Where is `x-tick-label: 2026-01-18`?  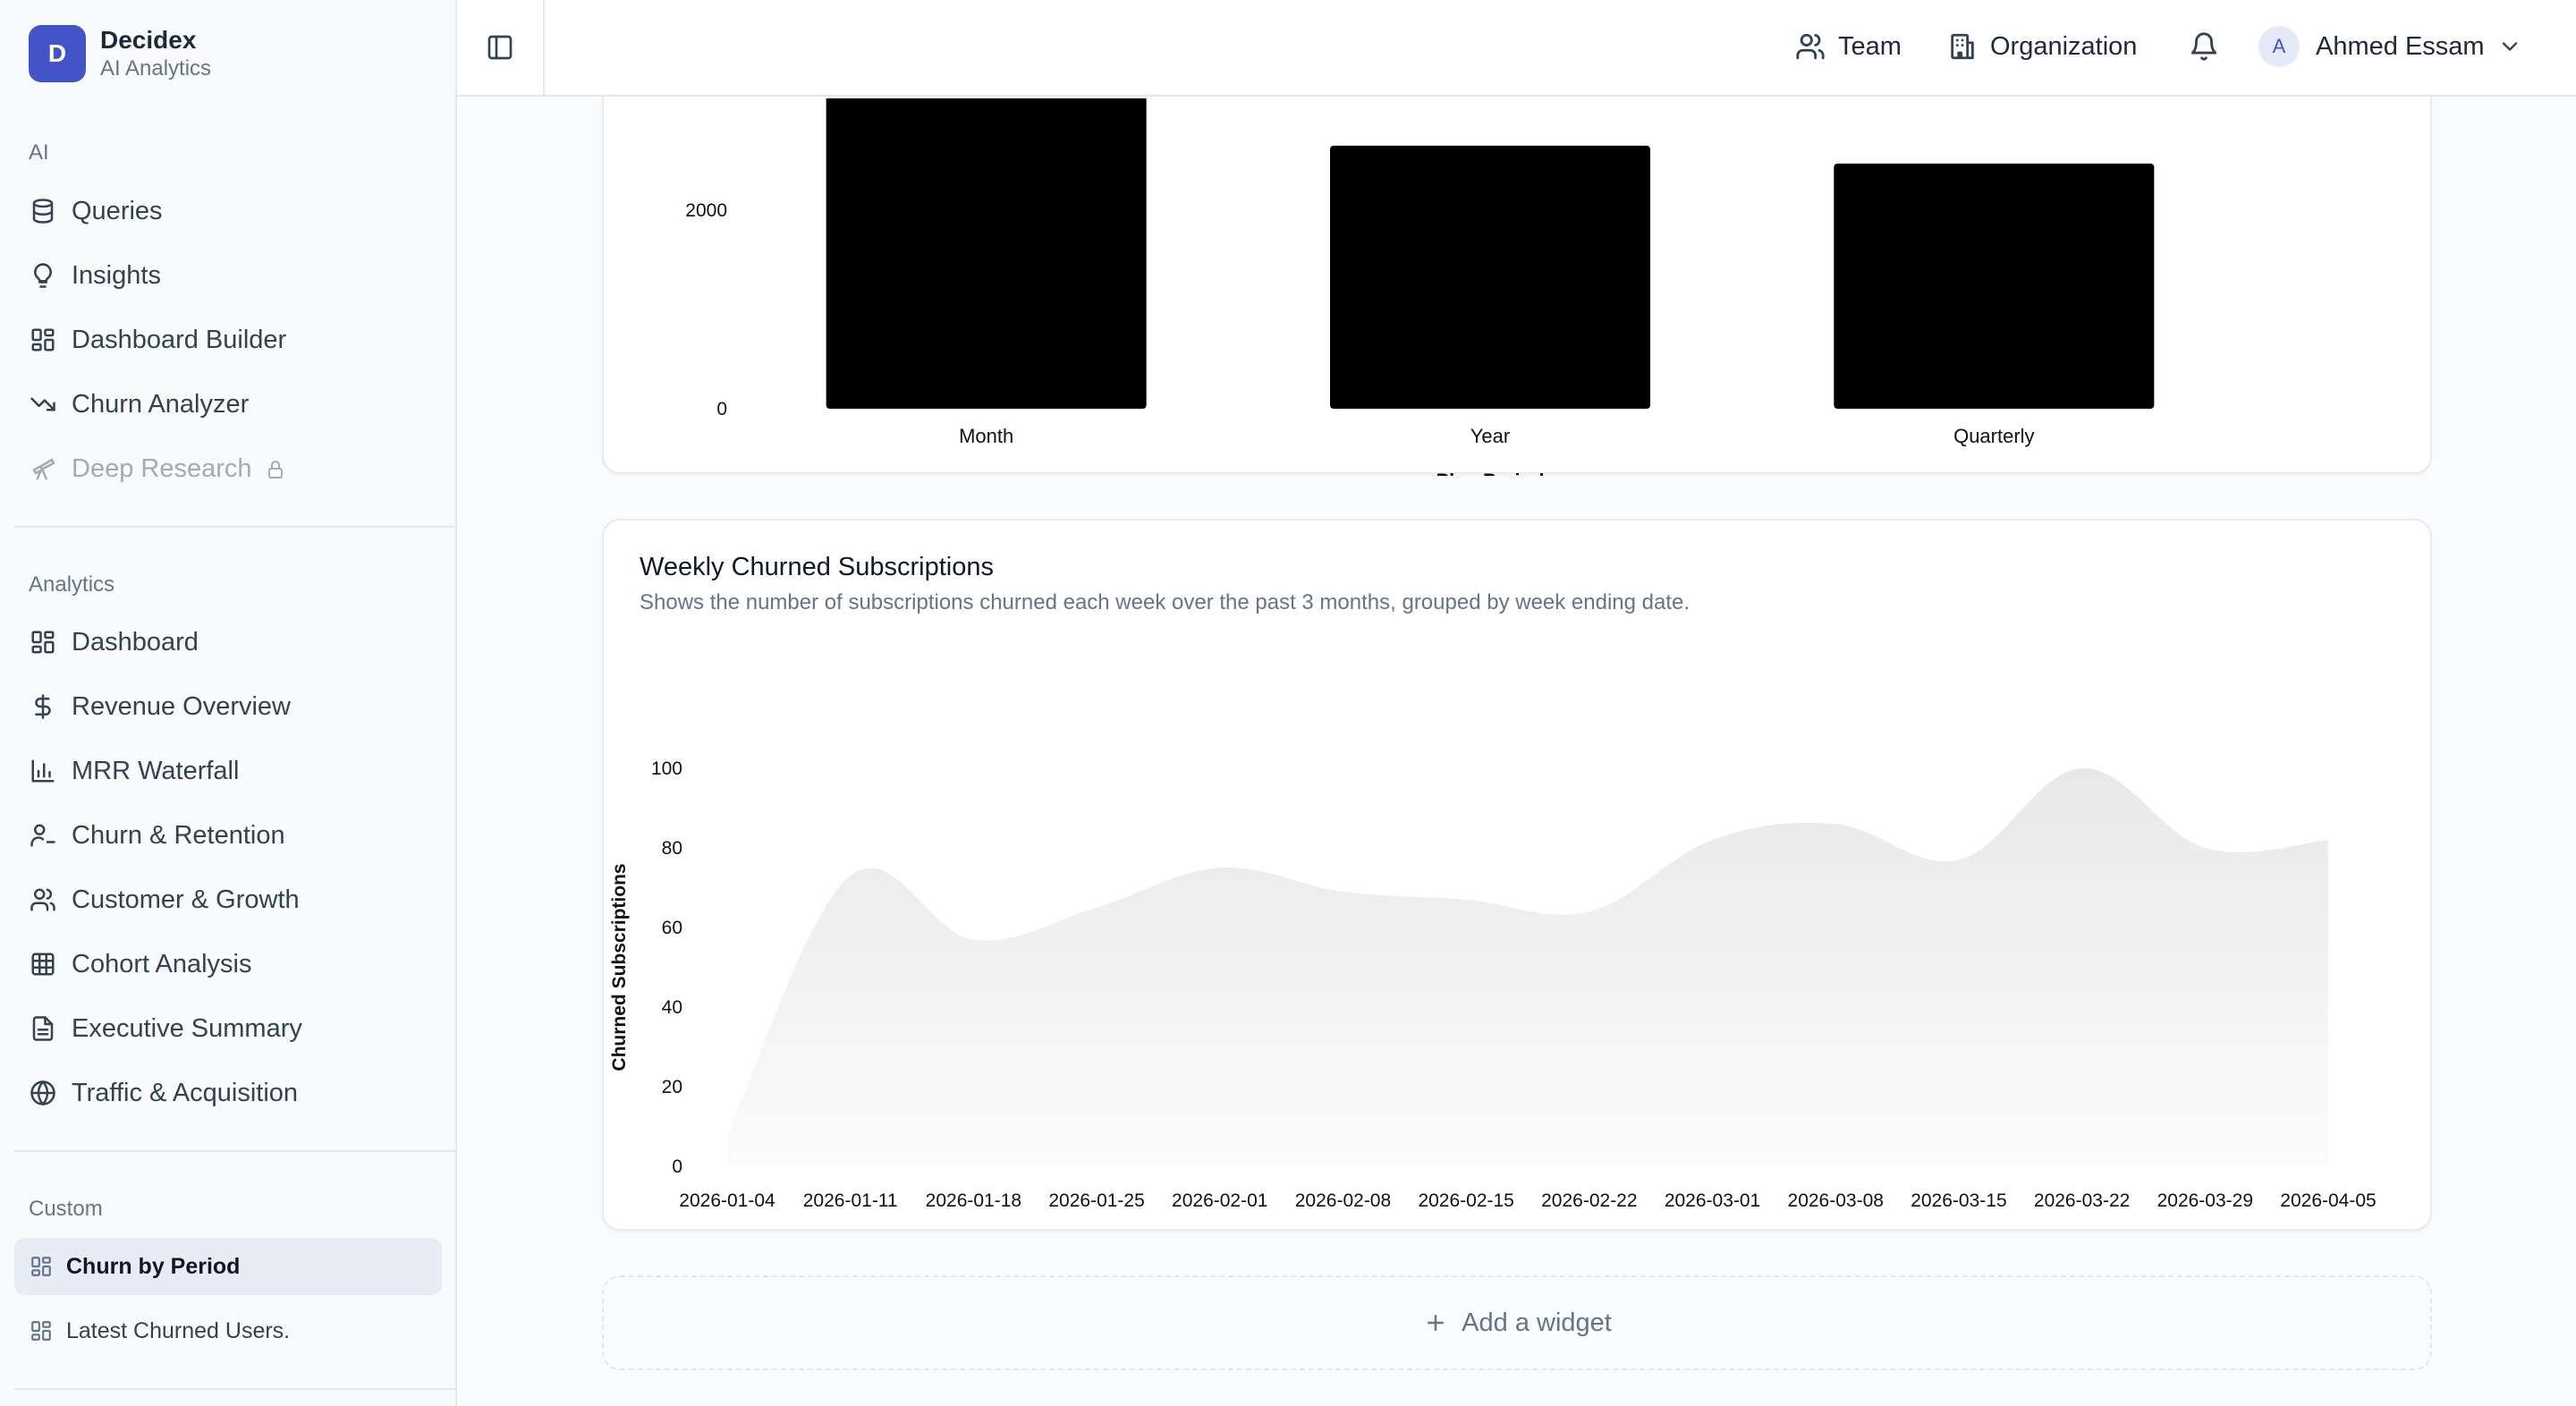 x-tick-label: 2026-01-18 is located at coordinates (973, 1201).